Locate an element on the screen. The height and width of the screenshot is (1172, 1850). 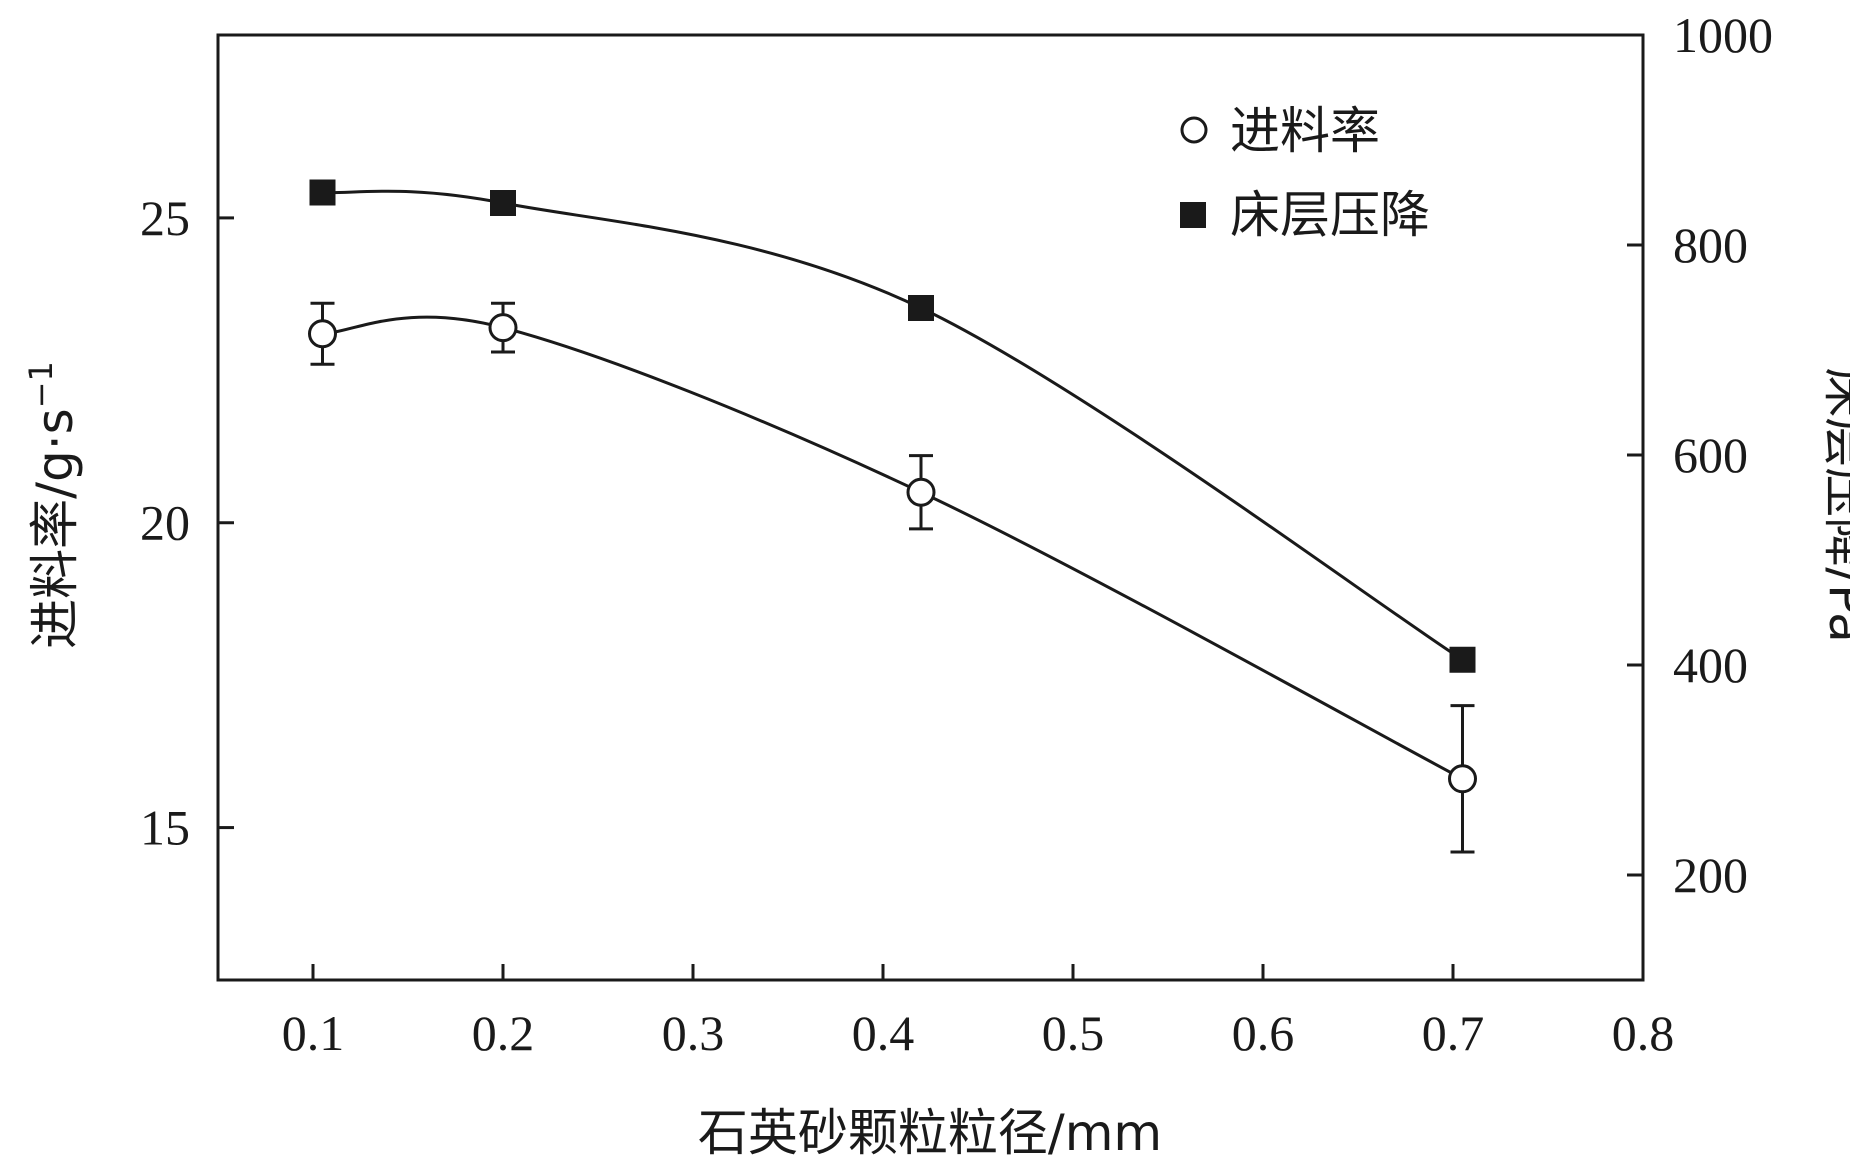
right-y-tick-label: 800 is located at coordinates (1710, 245).